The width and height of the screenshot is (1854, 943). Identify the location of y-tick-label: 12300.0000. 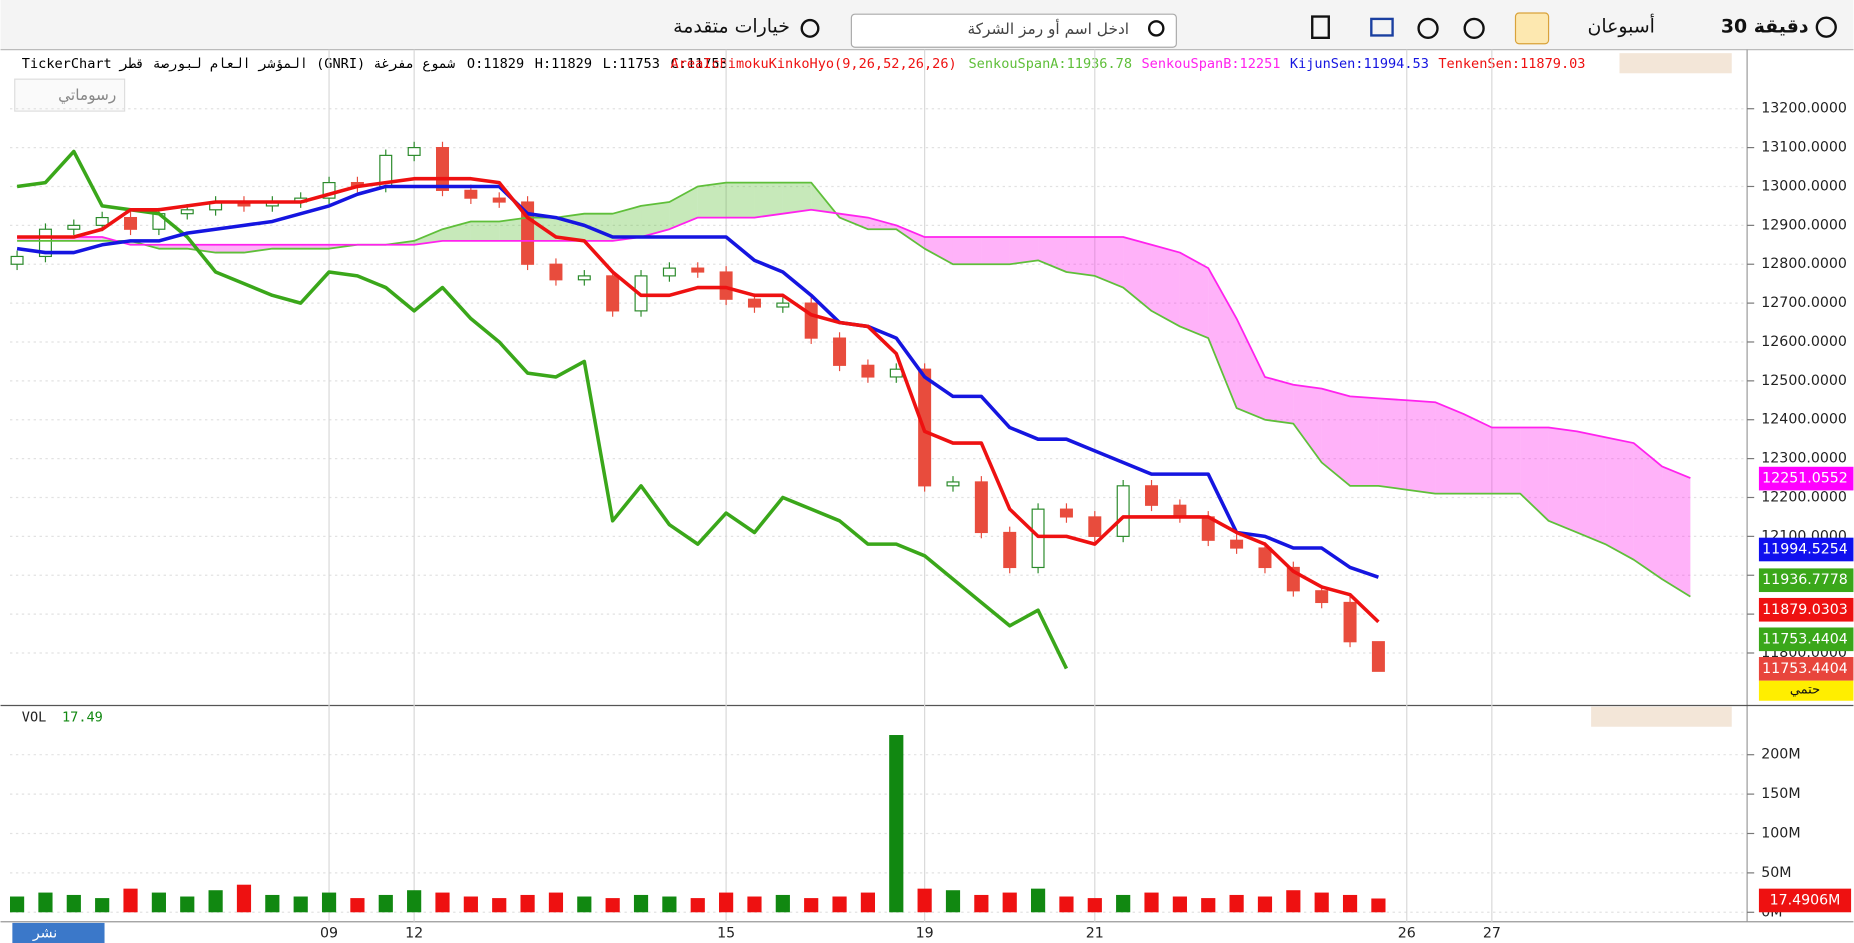
(1804, 459).